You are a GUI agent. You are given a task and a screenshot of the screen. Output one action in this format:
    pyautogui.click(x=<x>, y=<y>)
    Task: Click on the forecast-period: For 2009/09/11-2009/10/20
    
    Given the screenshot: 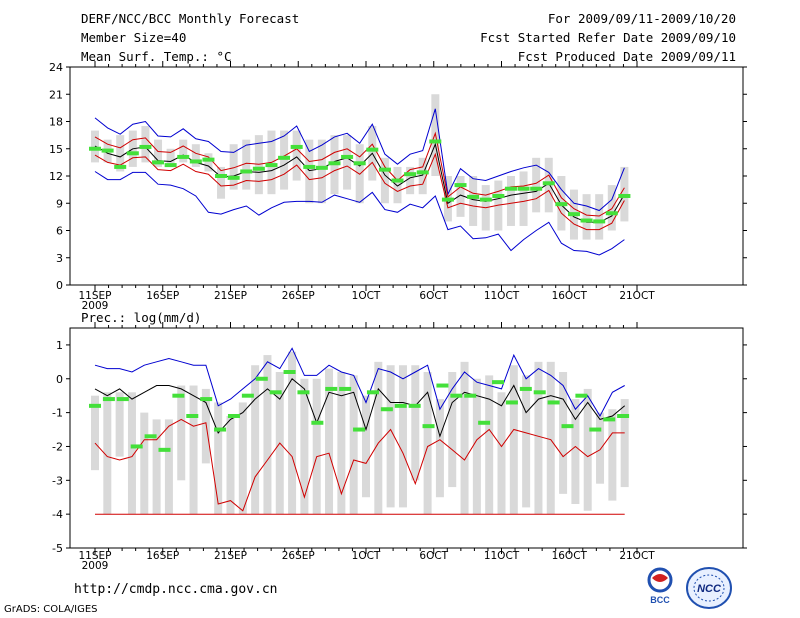 What is the action you would take?
    pyautogui.click(x=641, y=18)
    